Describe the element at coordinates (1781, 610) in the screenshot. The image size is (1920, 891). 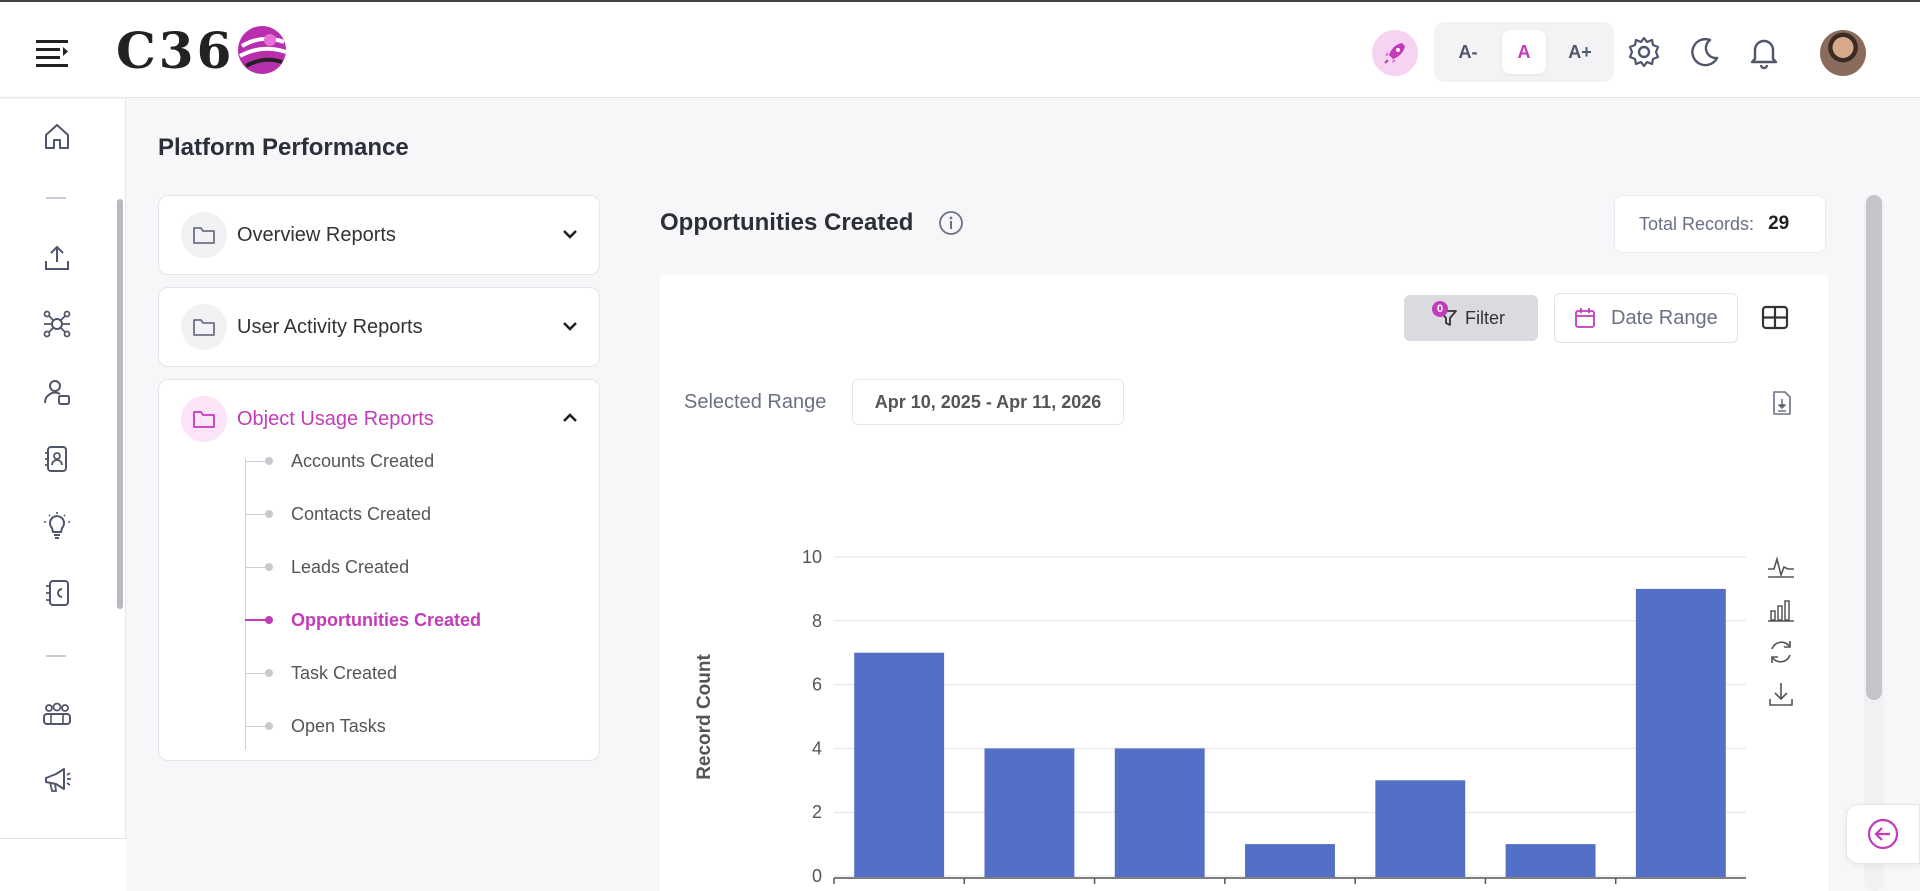
I see `bar-chart-toggle-icon` at that location.